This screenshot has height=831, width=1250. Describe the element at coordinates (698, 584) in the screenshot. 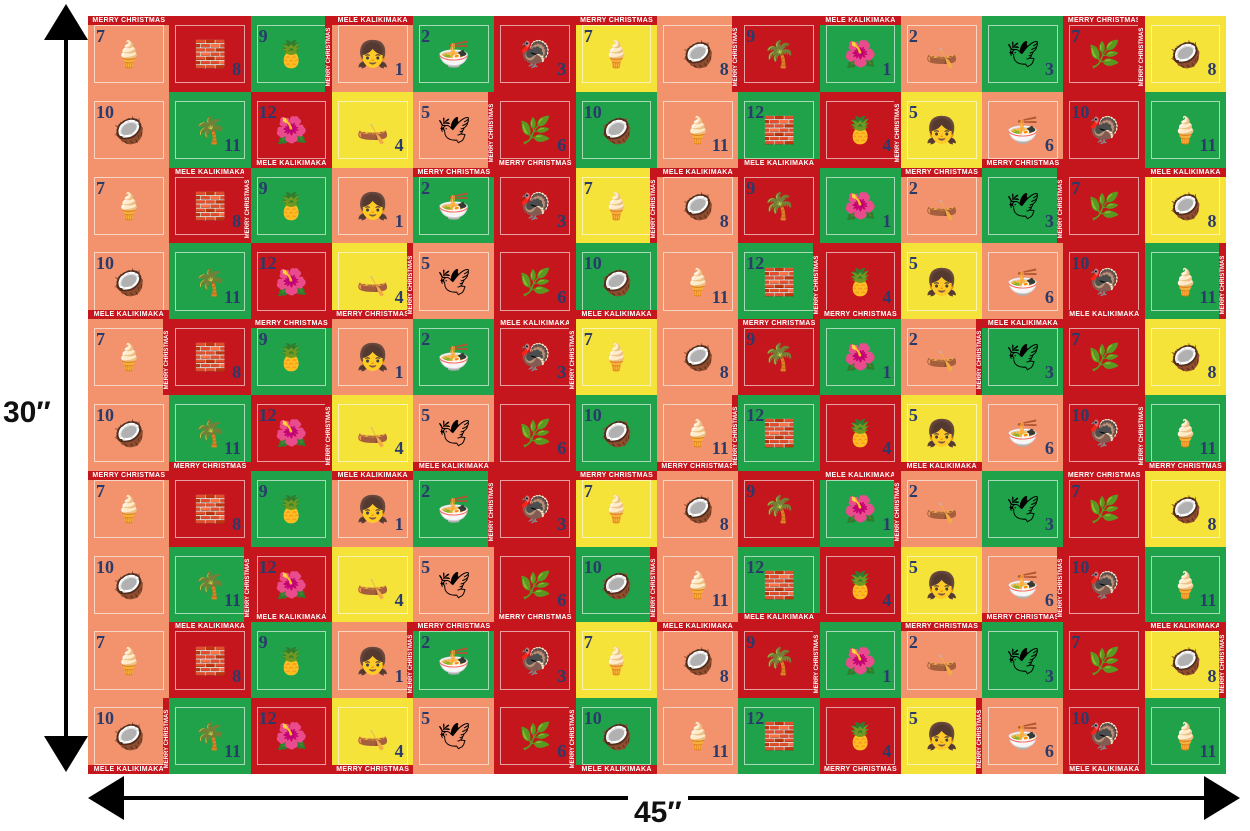

I see `fabric-stamp: 🍦 11` at that location.